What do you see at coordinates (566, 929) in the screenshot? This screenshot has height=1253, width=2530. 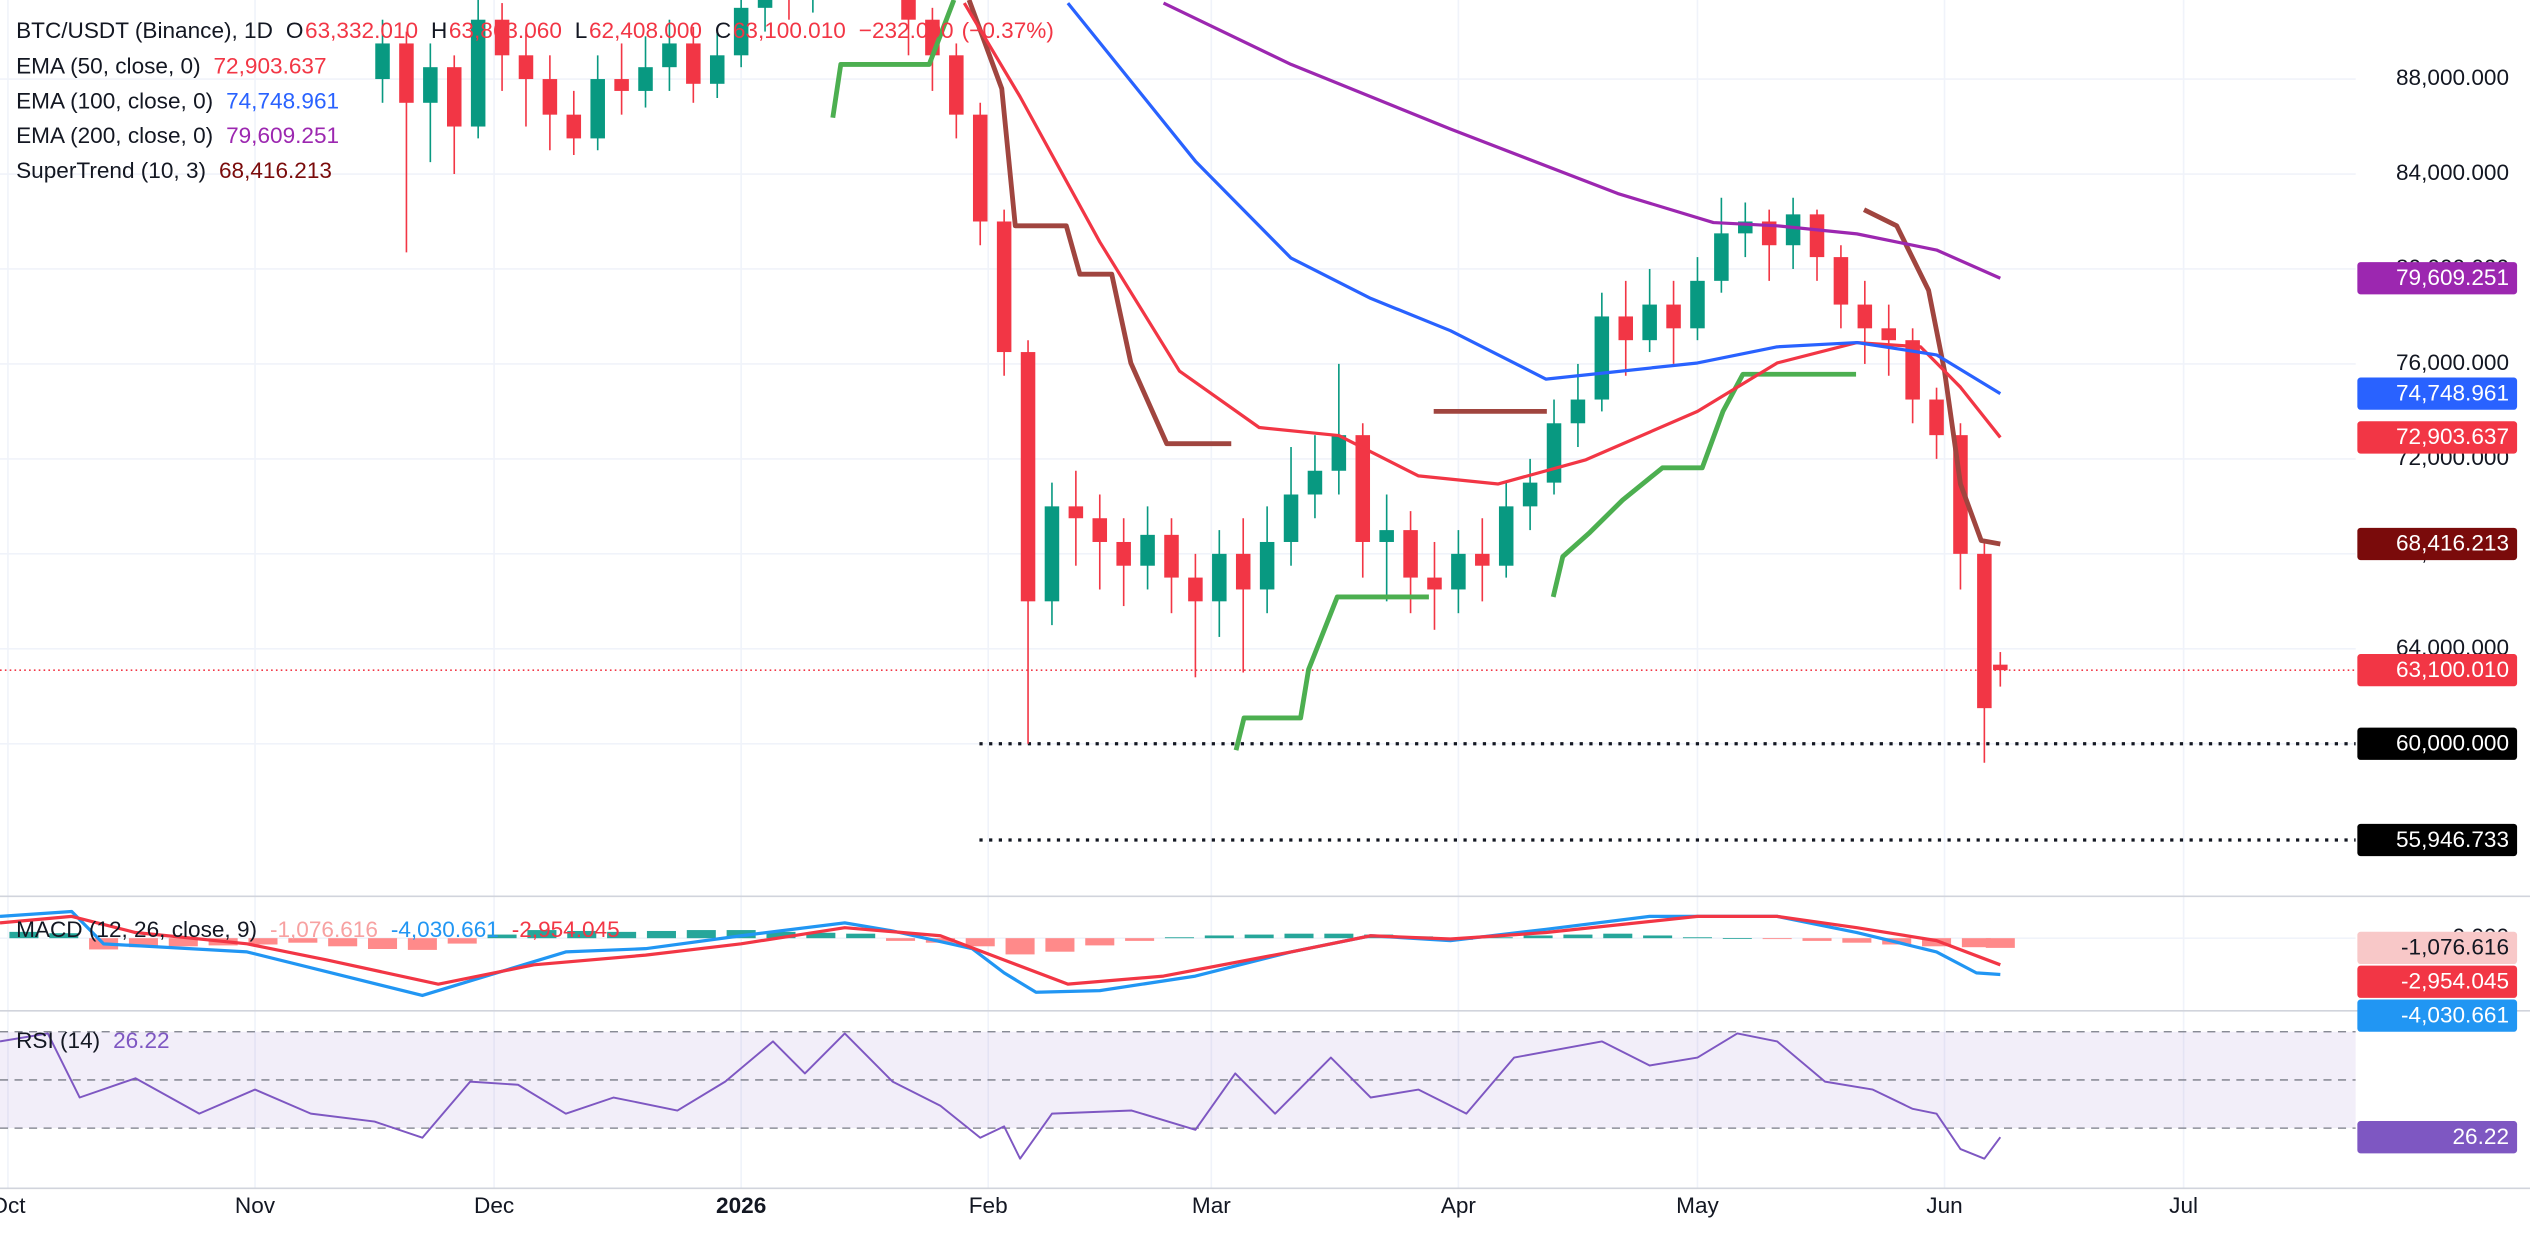 I see `legend-text: -2,954.045` at bounding box center [566, 929].